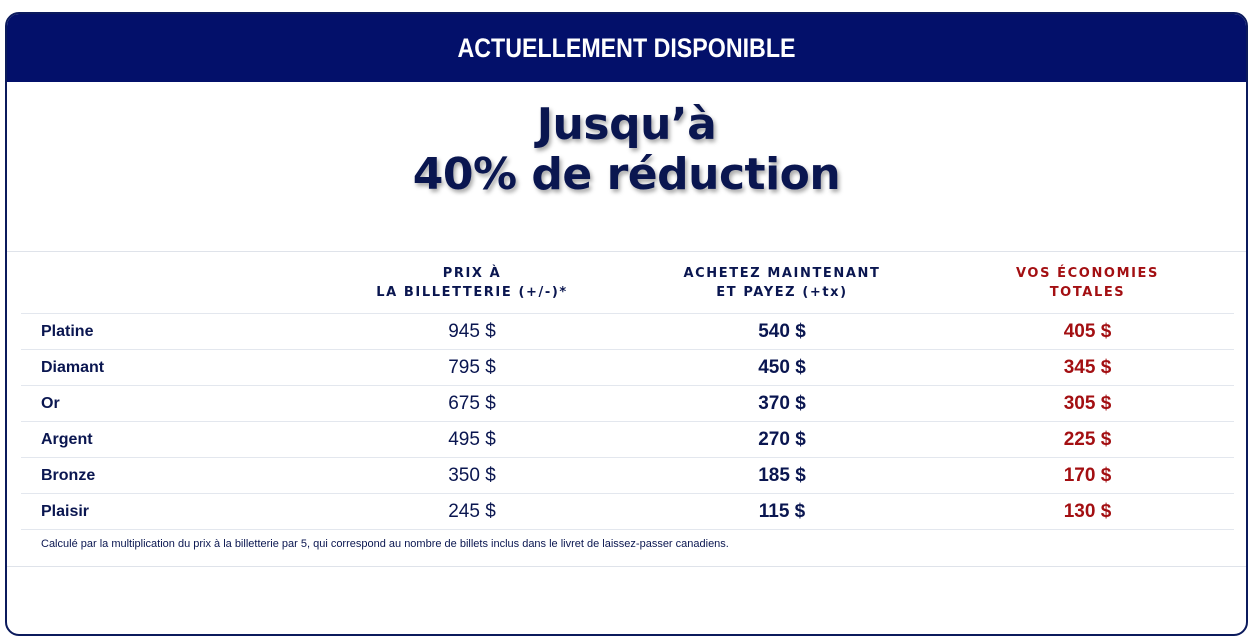  I want to click on savings-amount: 345 $, so click(1087, 367).